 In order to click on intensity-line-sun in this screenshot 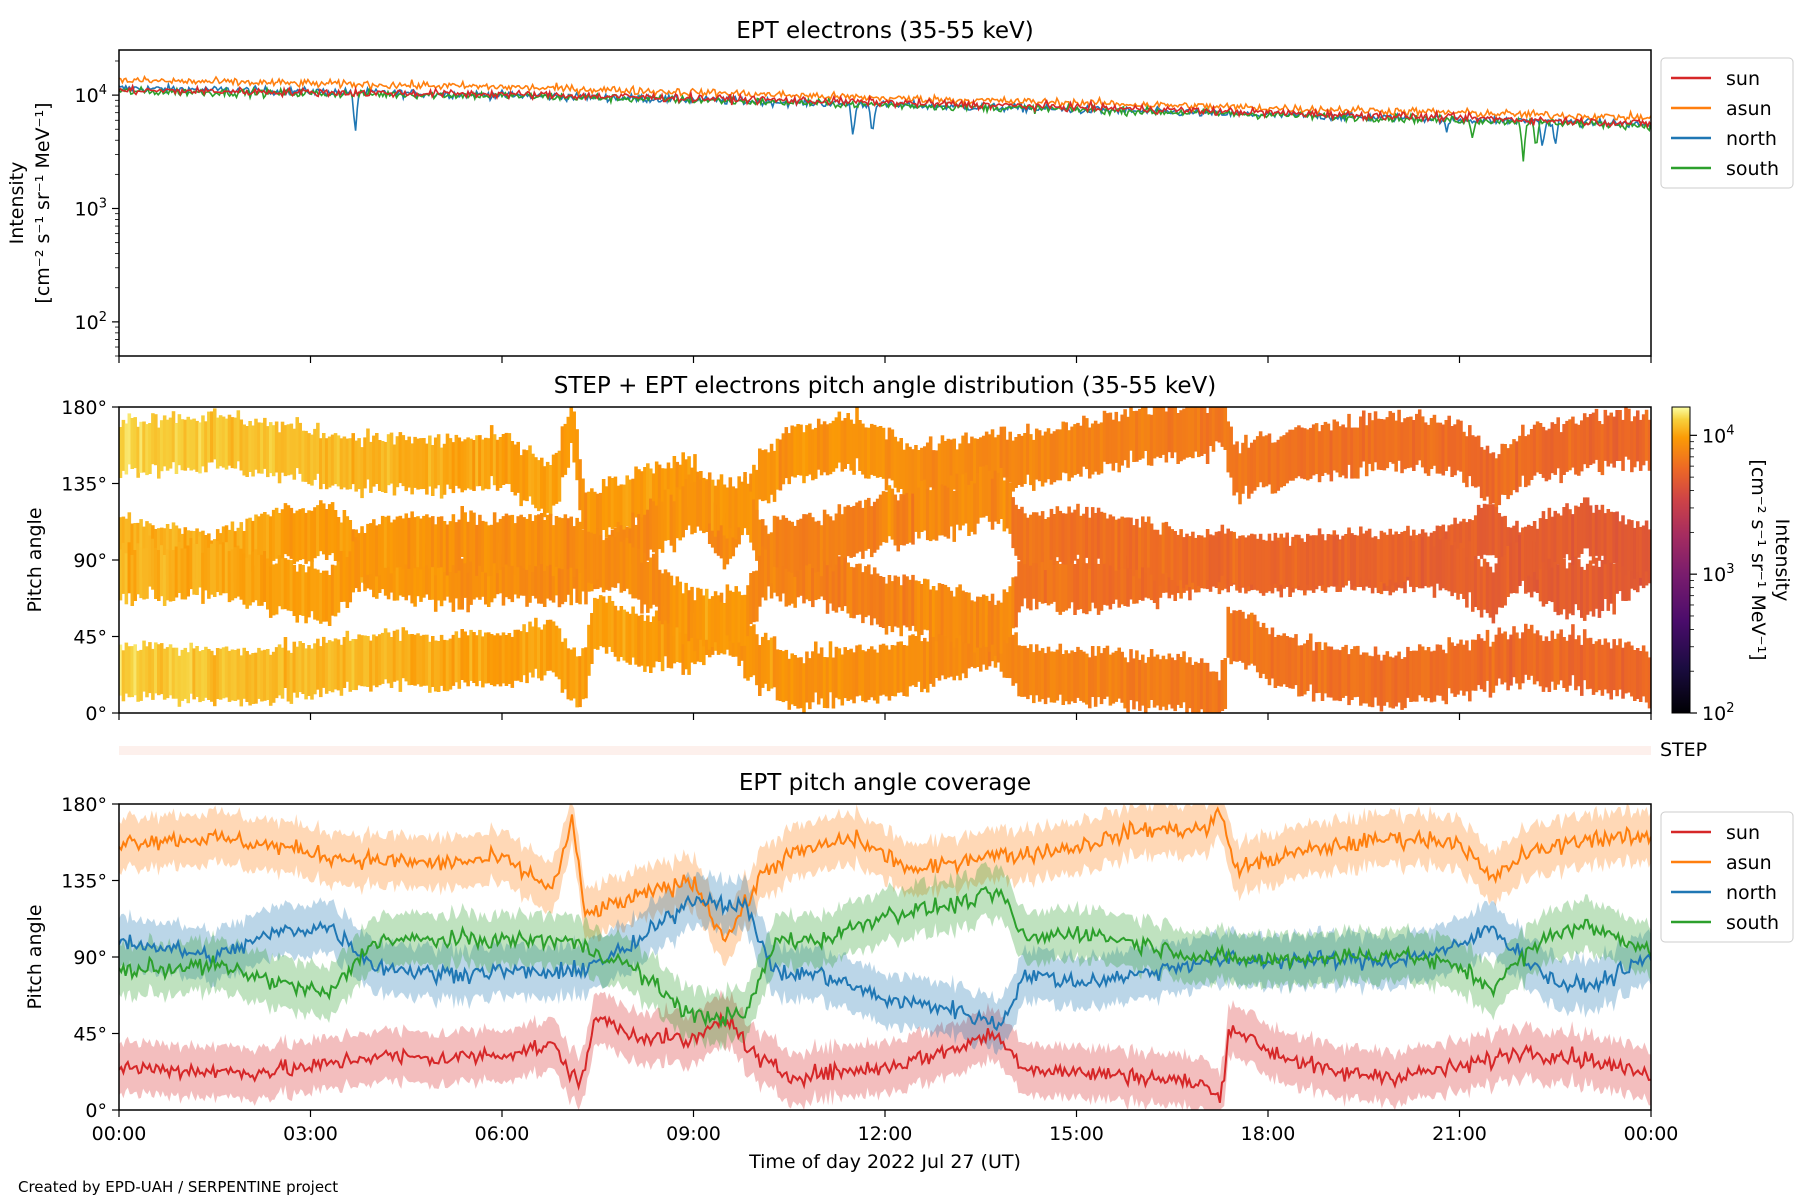, I will do `click(885, 106)`.